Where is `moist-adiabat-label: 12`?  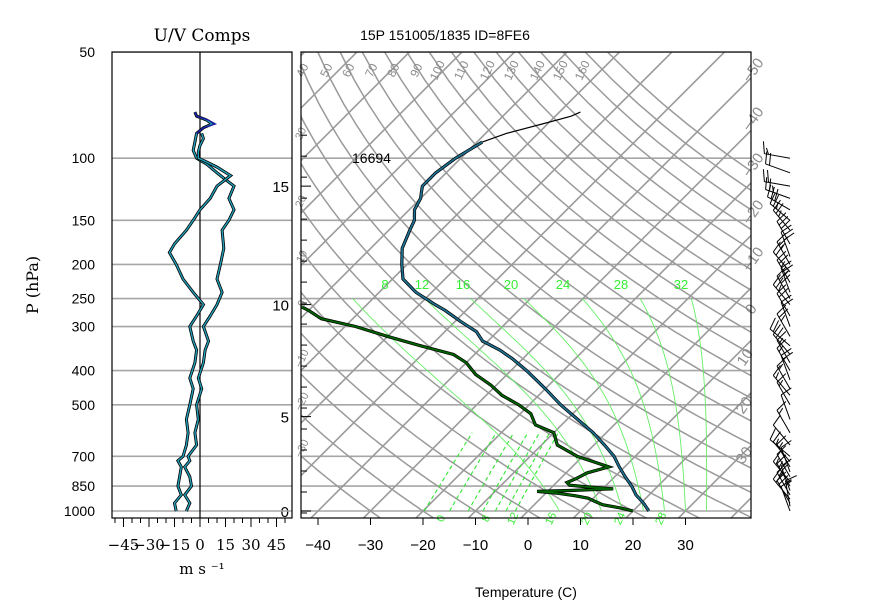
moist-adiabat-label: 12 is located at coordinates (513, 519).